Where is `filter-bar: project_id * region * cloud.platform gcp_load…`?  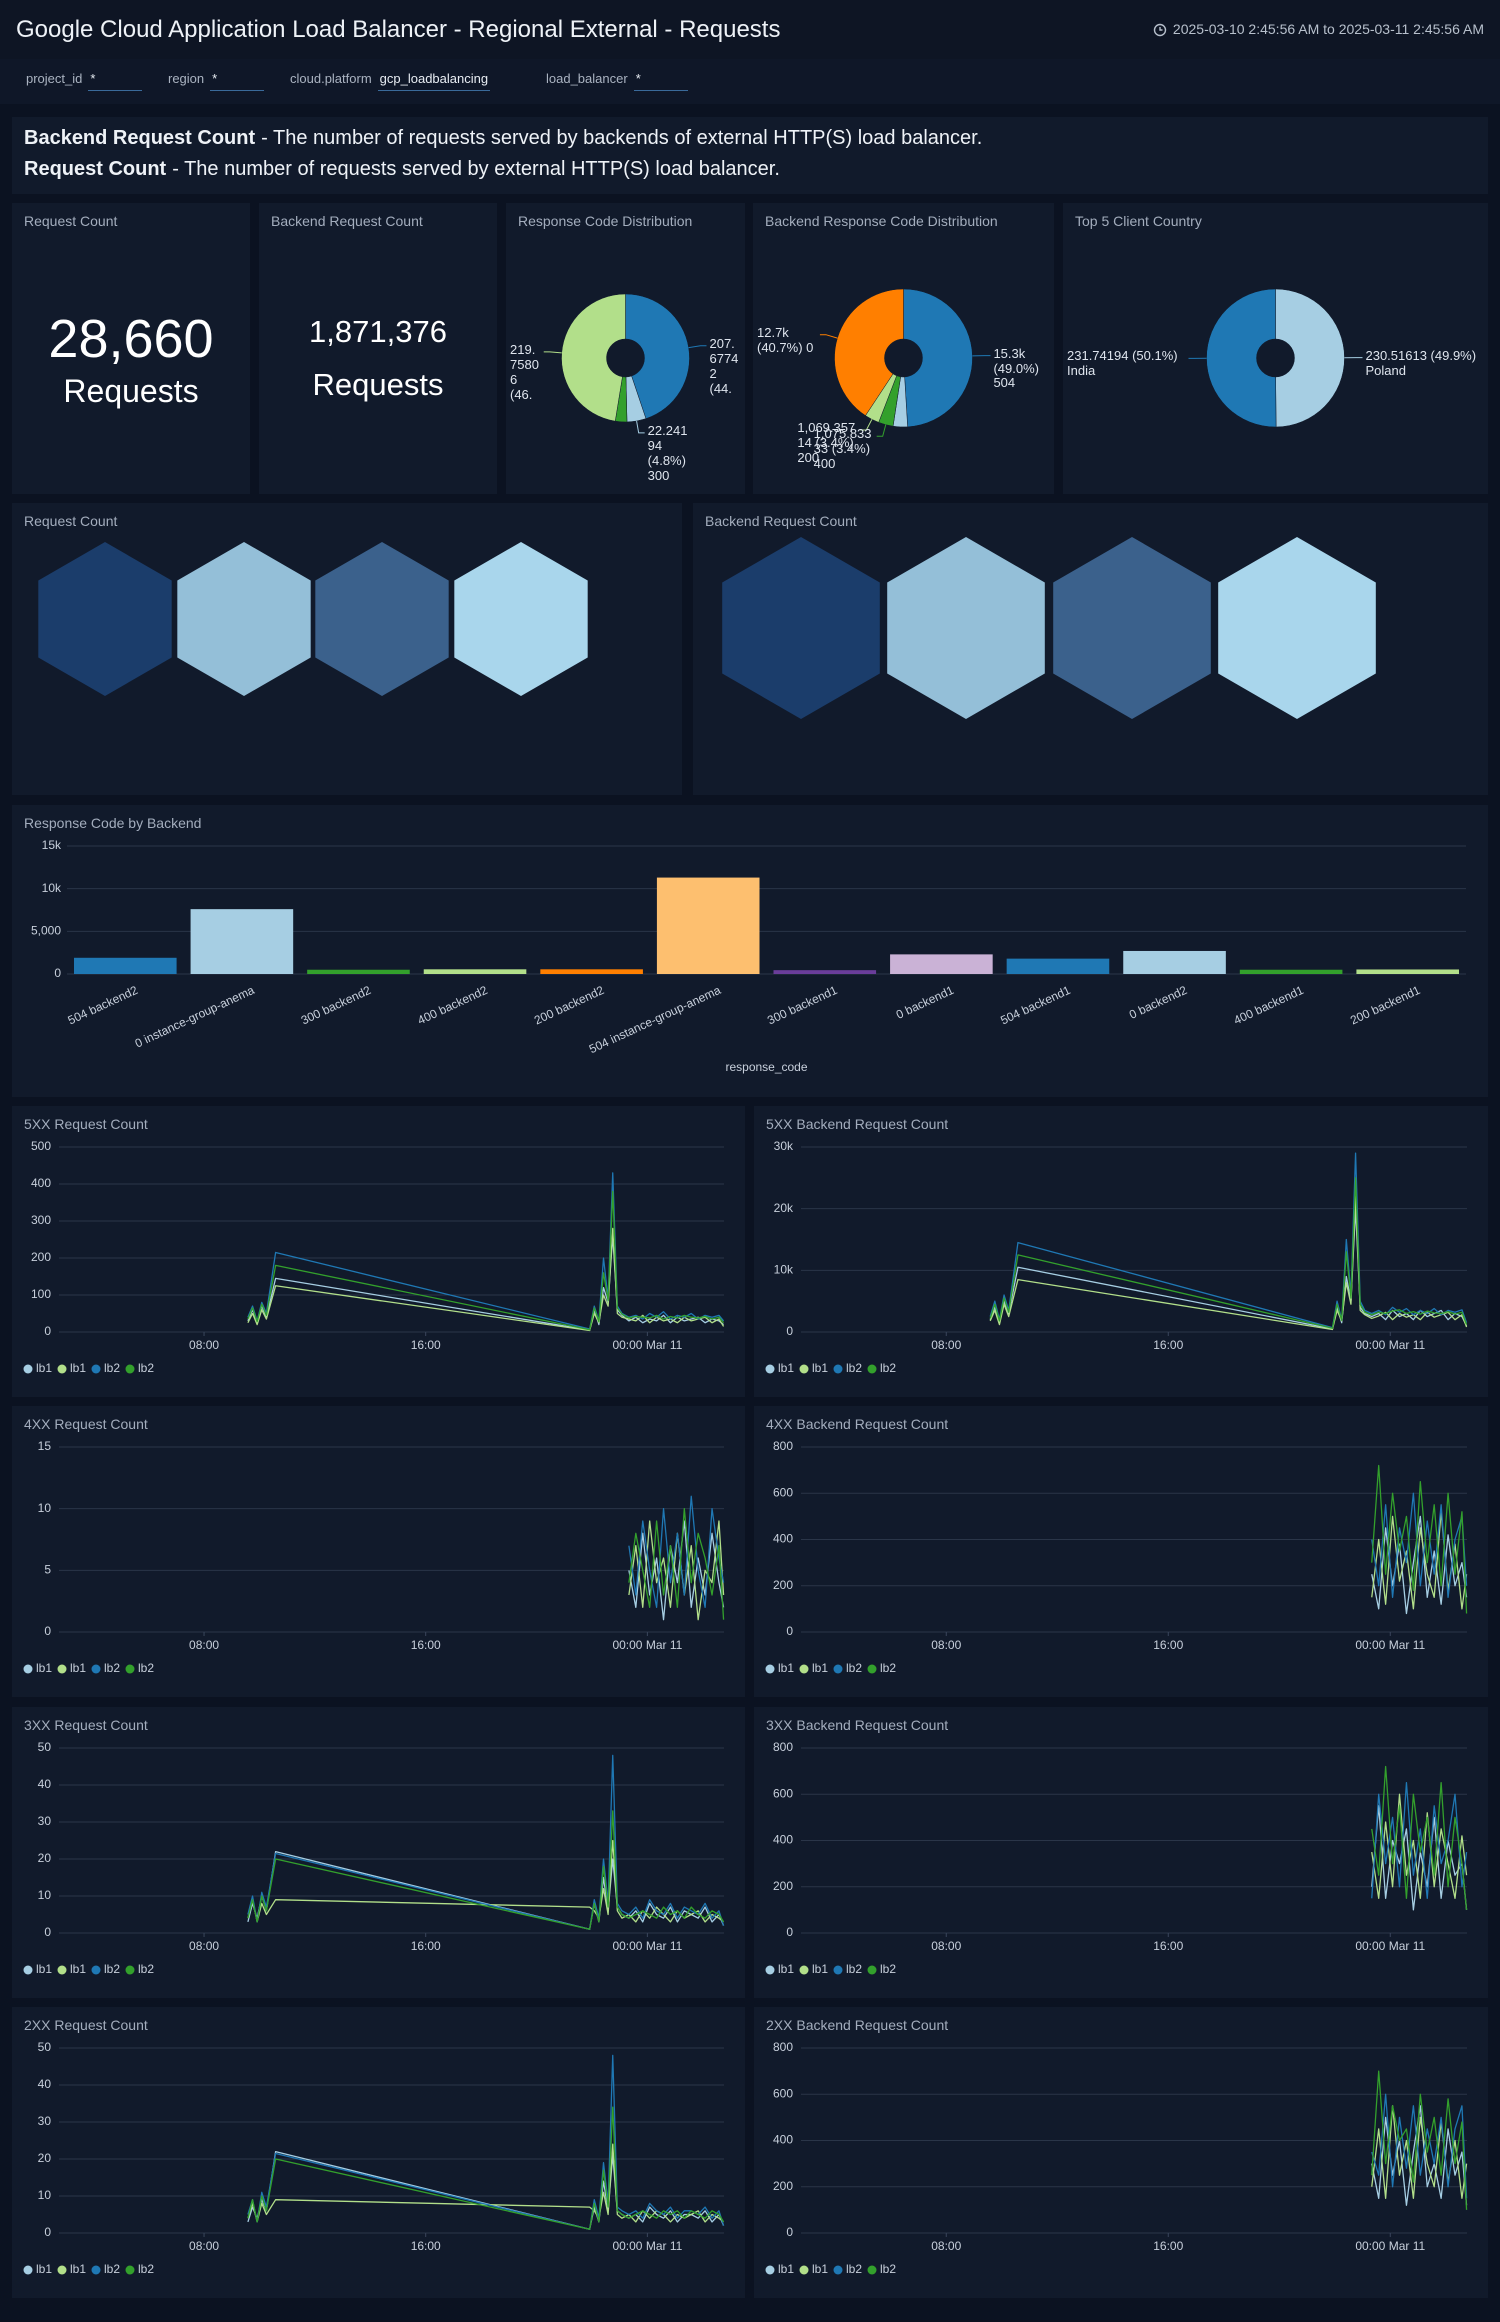 filter-bar: project_id * region * cloud.platform gcp_load… is located at coordinates (750, 81).